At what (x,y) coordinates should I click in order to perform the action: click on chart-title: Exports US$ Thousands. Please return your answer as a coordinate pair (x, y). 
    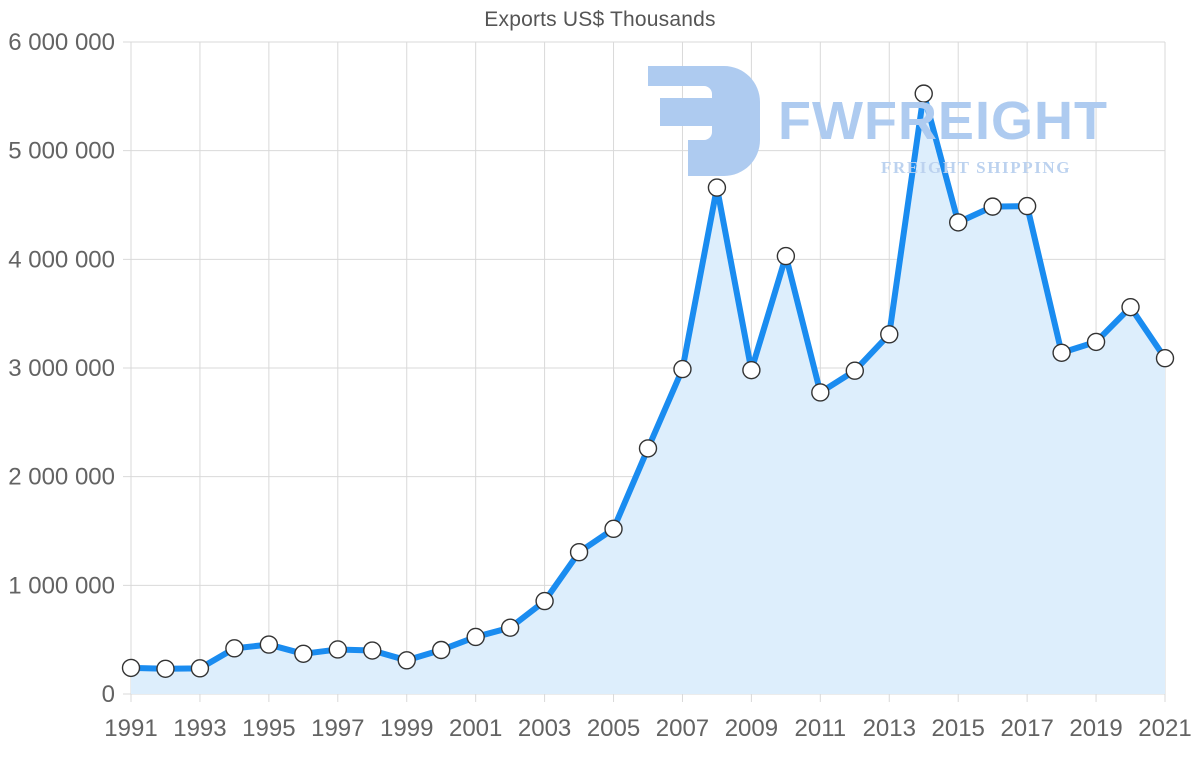
    Looking at the image, I should click on (600, 19).